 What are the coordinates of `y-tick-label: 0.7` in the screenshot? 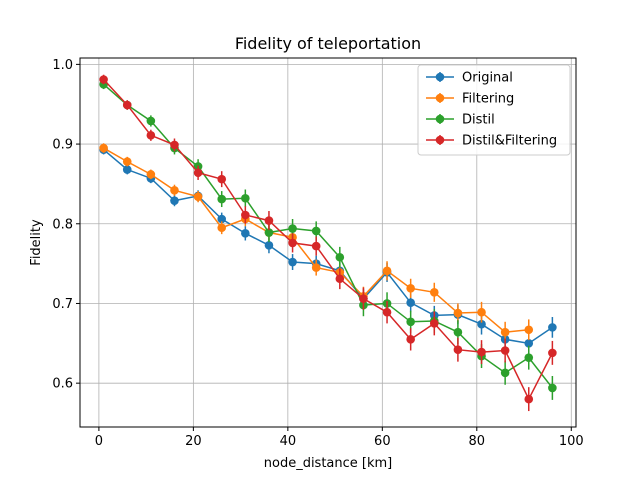 It's located at (62, 304).